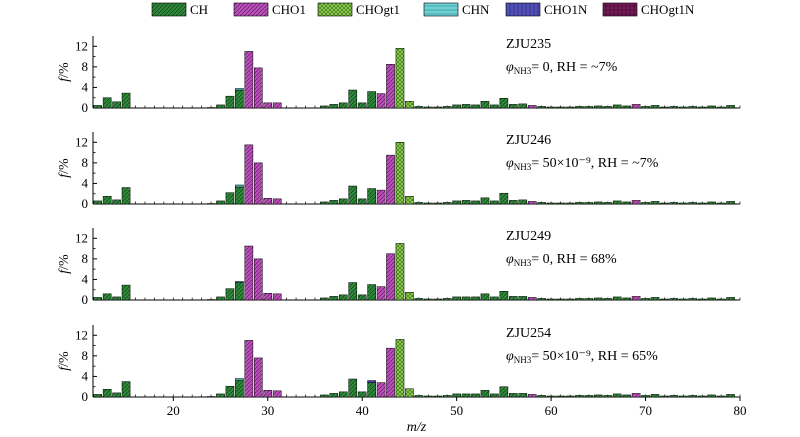 The image size is (800, 437). What do you see at coordinates (702, 203) in the screenshot?
I see `bar-mz76-ch` at bounding box center [702, 203].